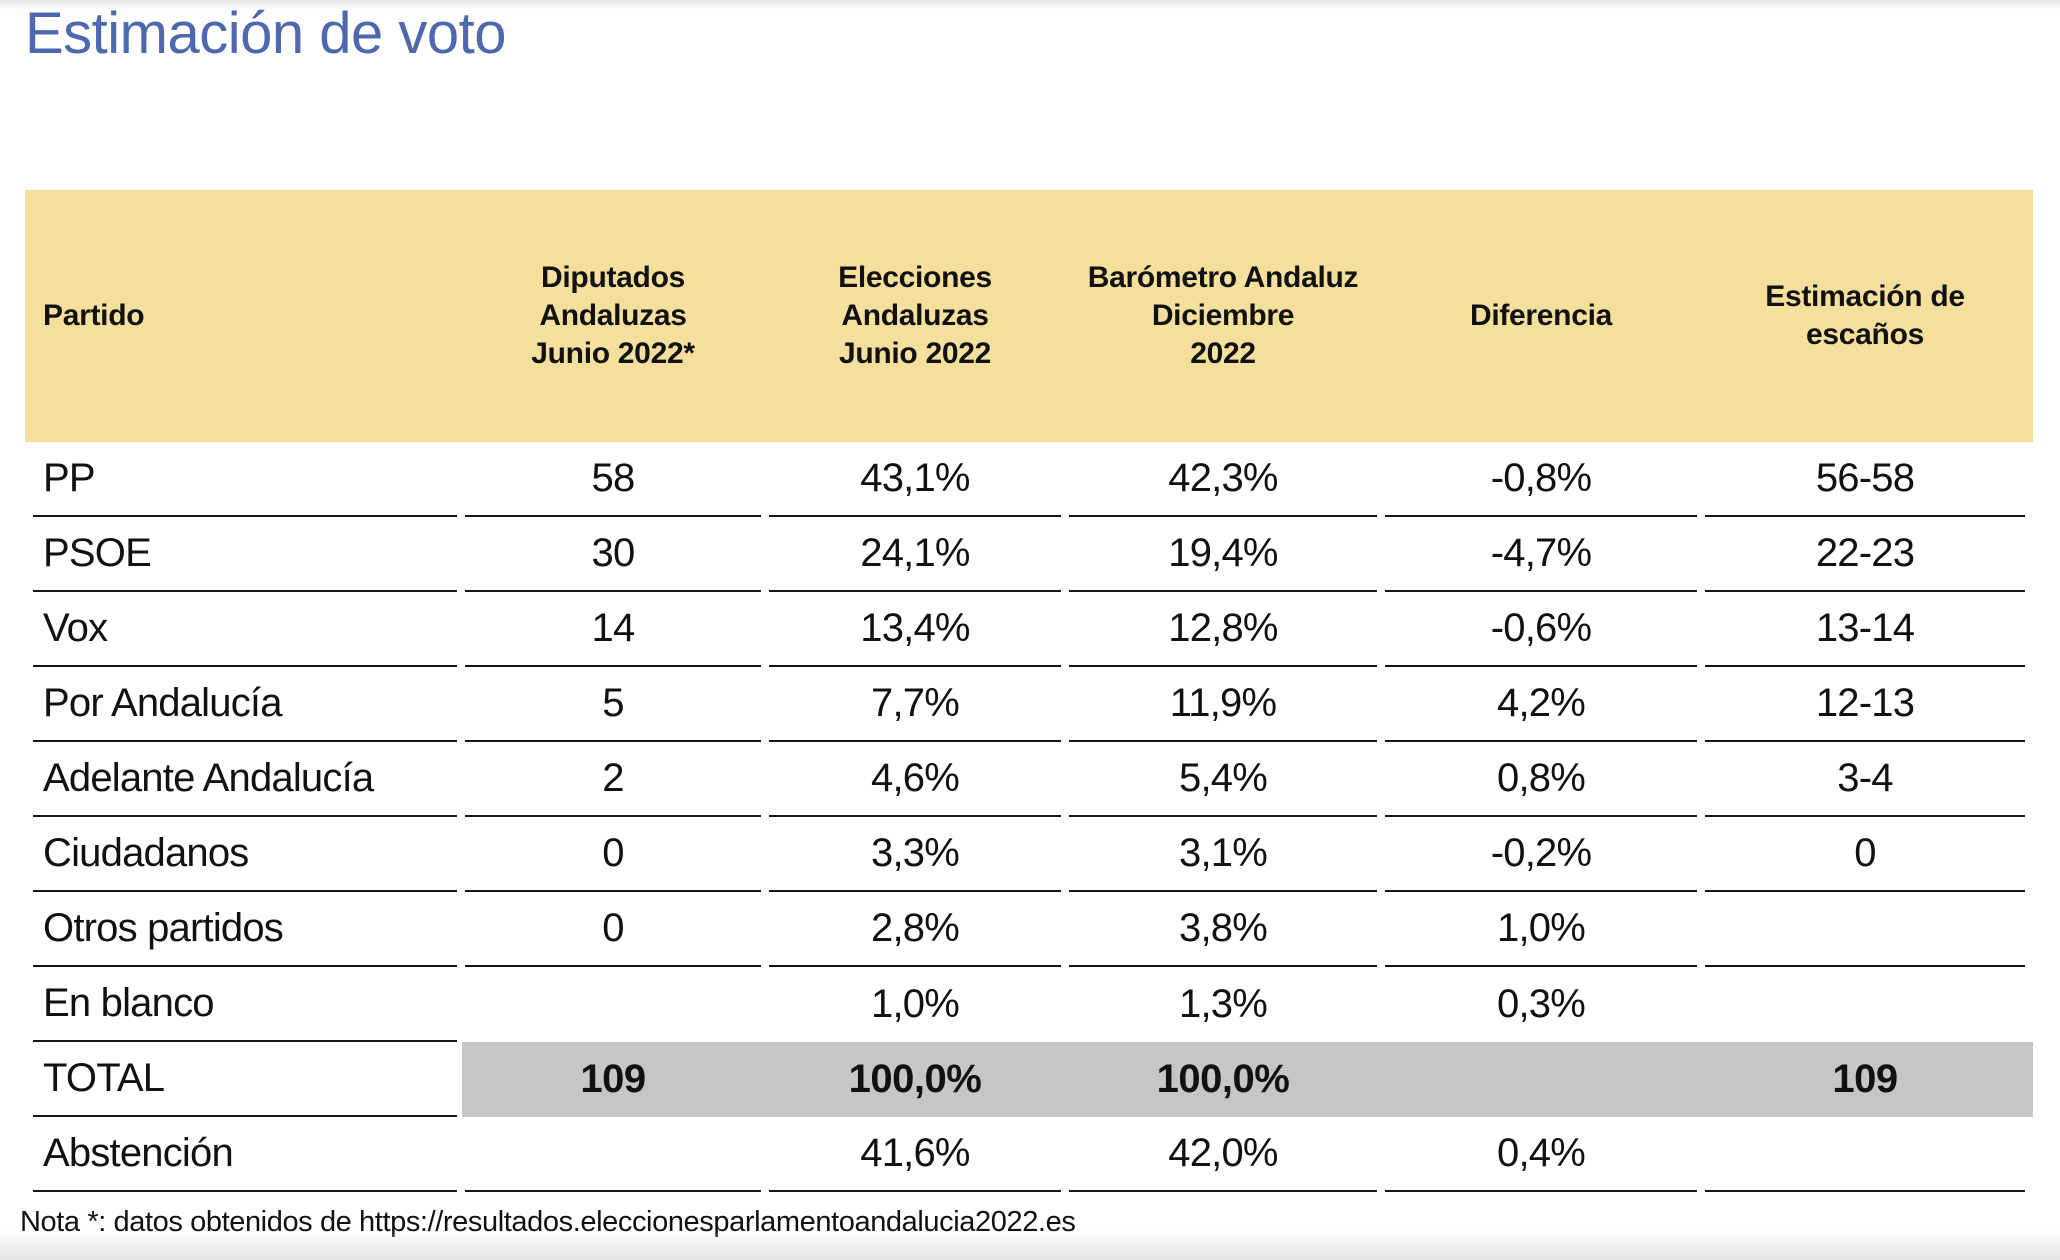  What do you see at coordinates (1029, 1079) in the screenshot?
I see `row-total: TOTAL 109 100,0% 100,0% 109` at bounding box center [1029, 1079].